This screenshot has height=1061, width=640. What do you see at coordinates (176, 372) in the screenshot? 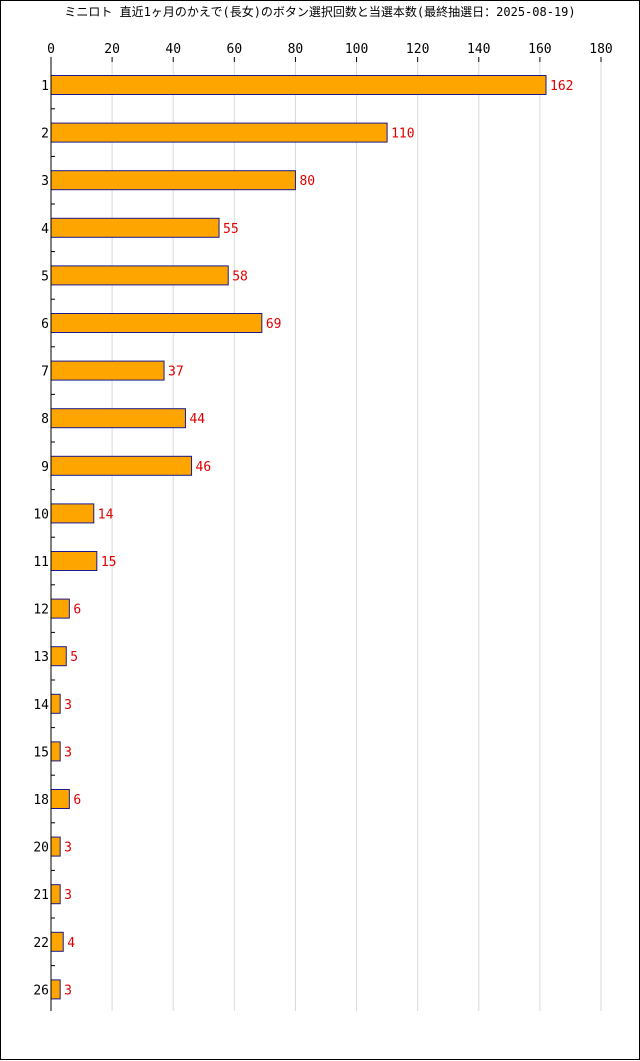
I see `data-label: 37` at bounding box center [176, 372].